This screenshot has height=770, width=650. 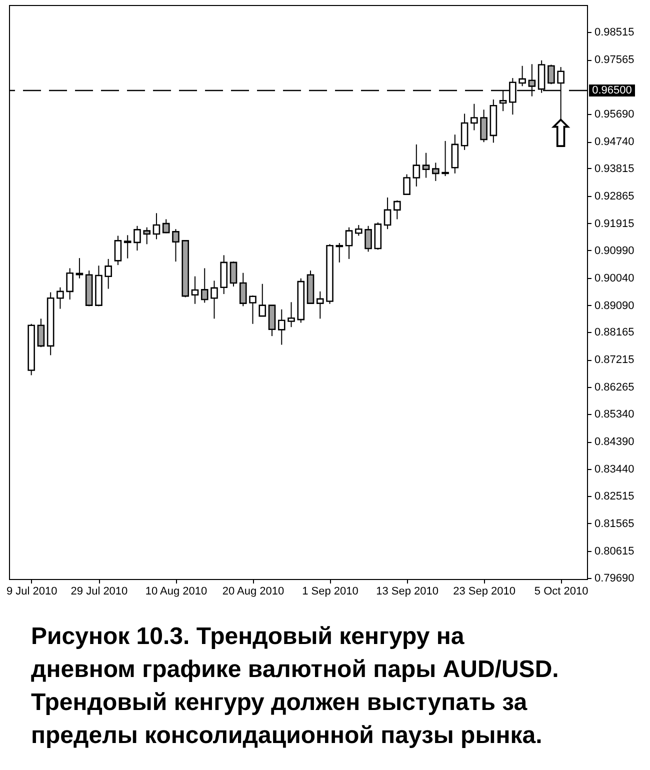 What do you see at coordinates (560, 134) in the screenshot?
I see `annotation: ⇧` at bounding box center [560, 134].